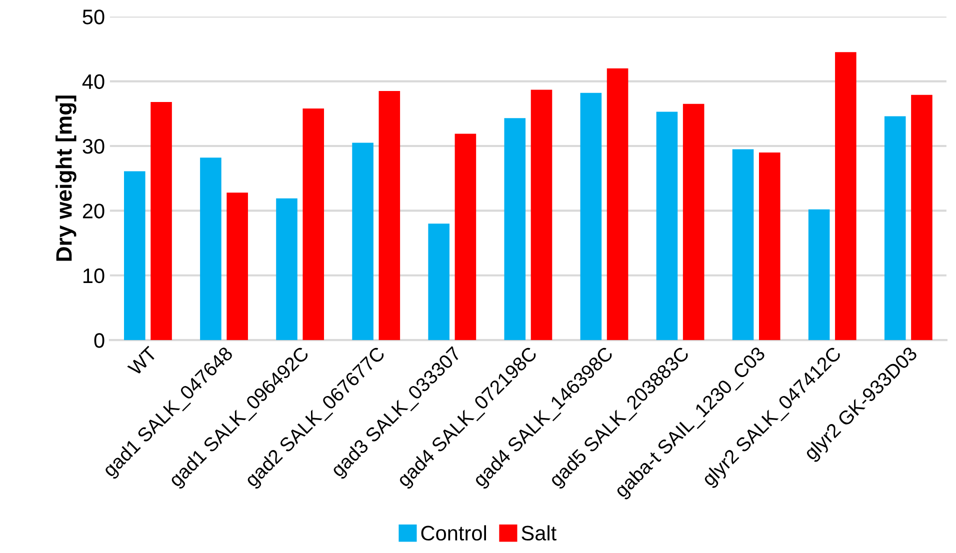 This screenshot has width=956, height=553. Describe the element at coordinates (93, 211) in the screenshot. I see `y-tick-label: 20` at that location.